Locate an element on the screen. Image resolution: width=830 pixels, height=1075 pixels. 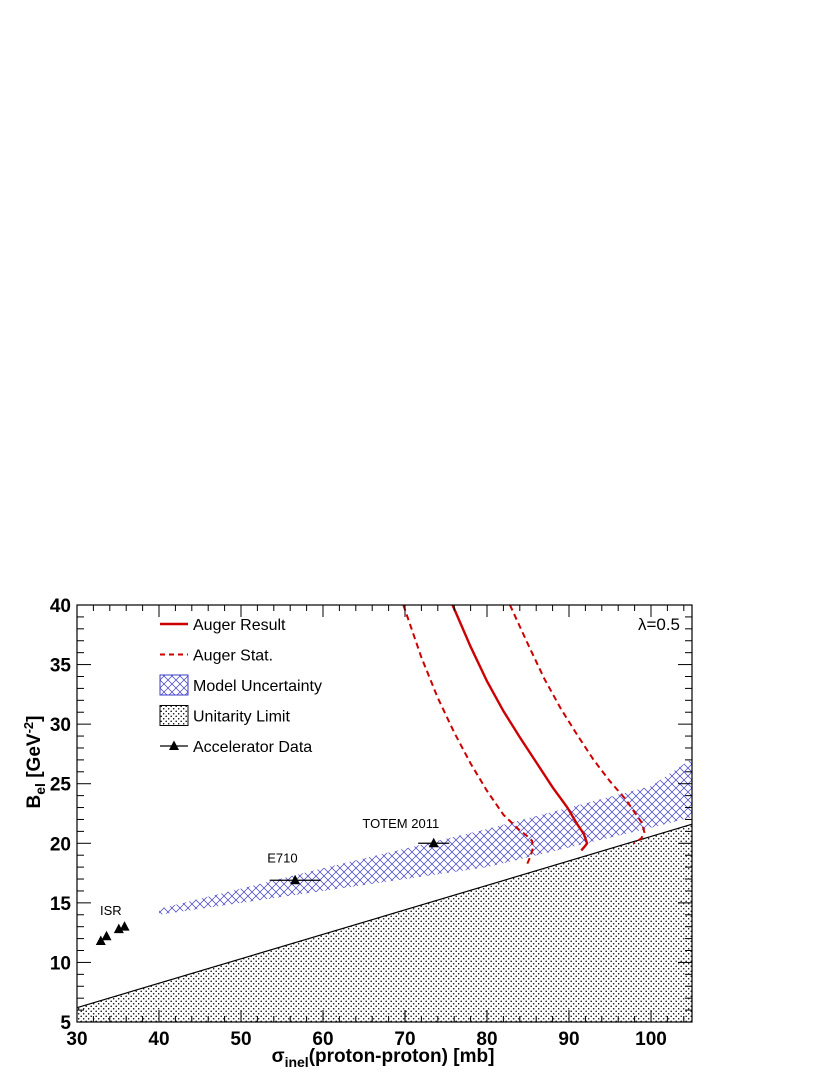
legend-item: Accelerator Data is located at coordinates (236, 747).